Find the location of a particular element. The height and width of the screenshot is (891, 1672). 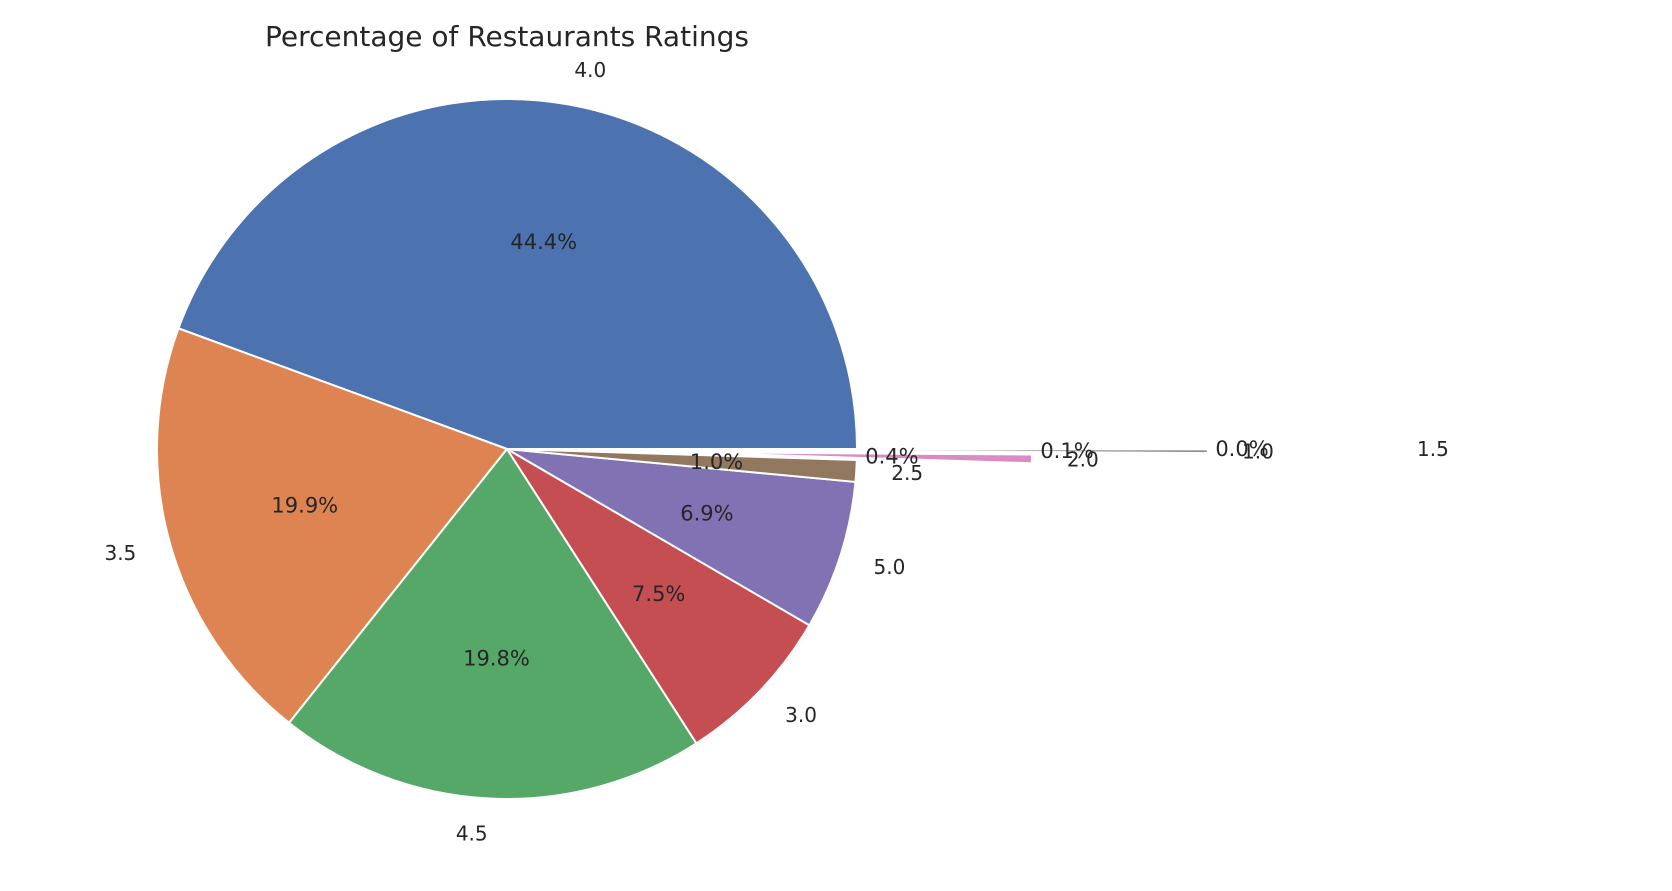

percent-label-2-5: 1.0% is located at coordinates (716, 462).